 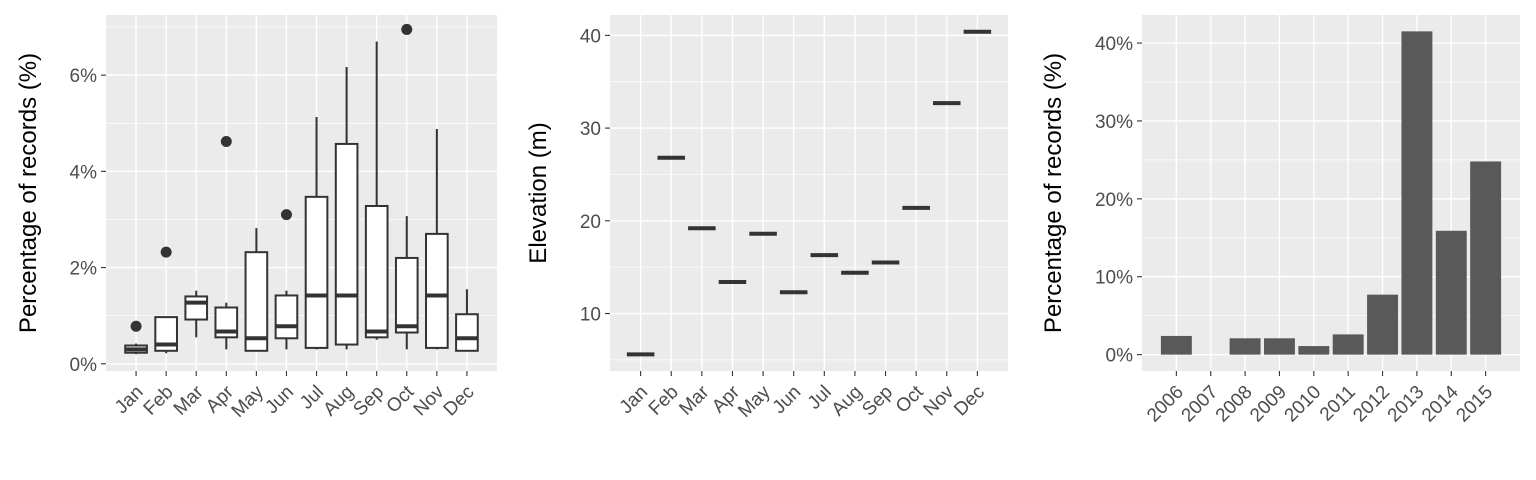 I want to click on x-tick-label: 2015, so click(x=1474, y=404).